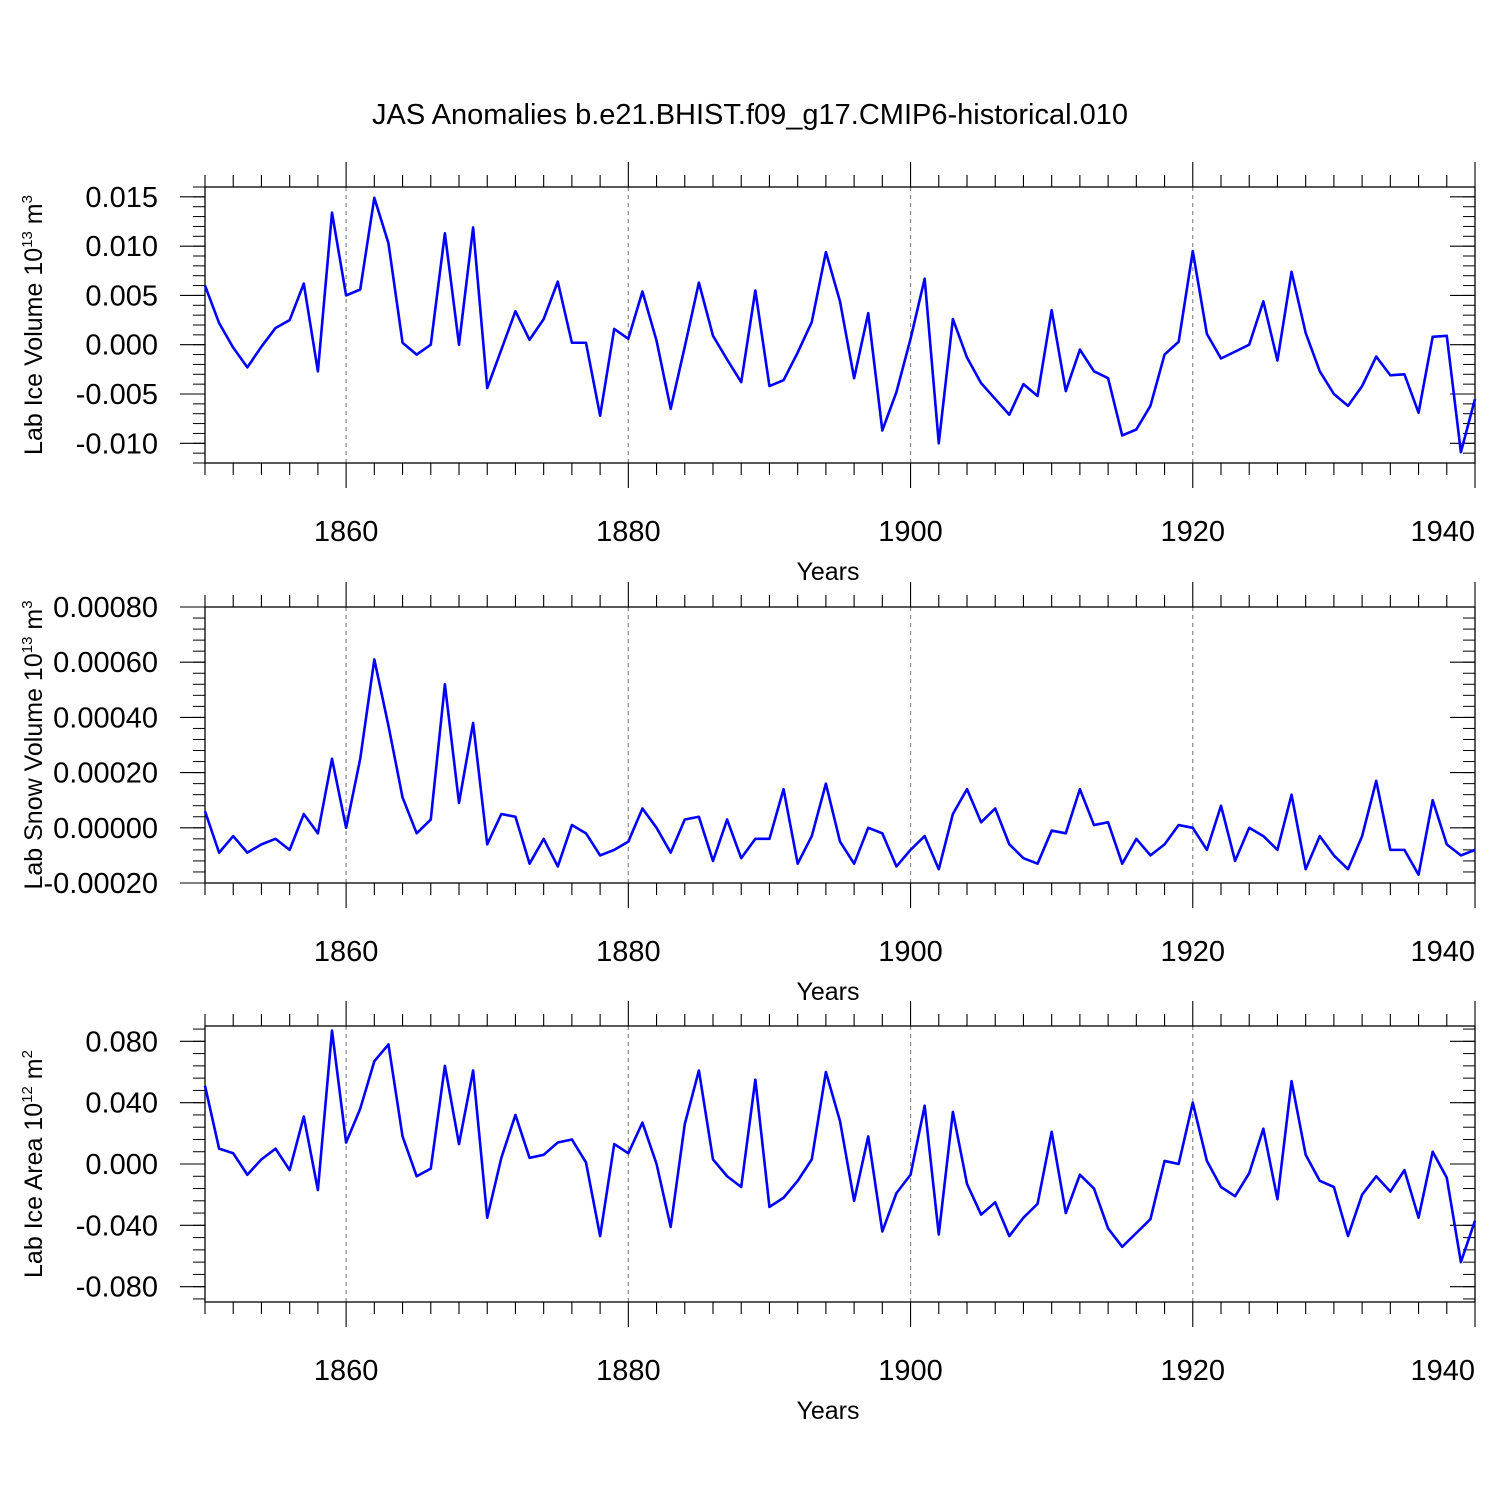  What do you see at coordinates (840, 1146) in the screenshot?
I see `series-line-lab-ice-area` at bounding box center [840, 1146].